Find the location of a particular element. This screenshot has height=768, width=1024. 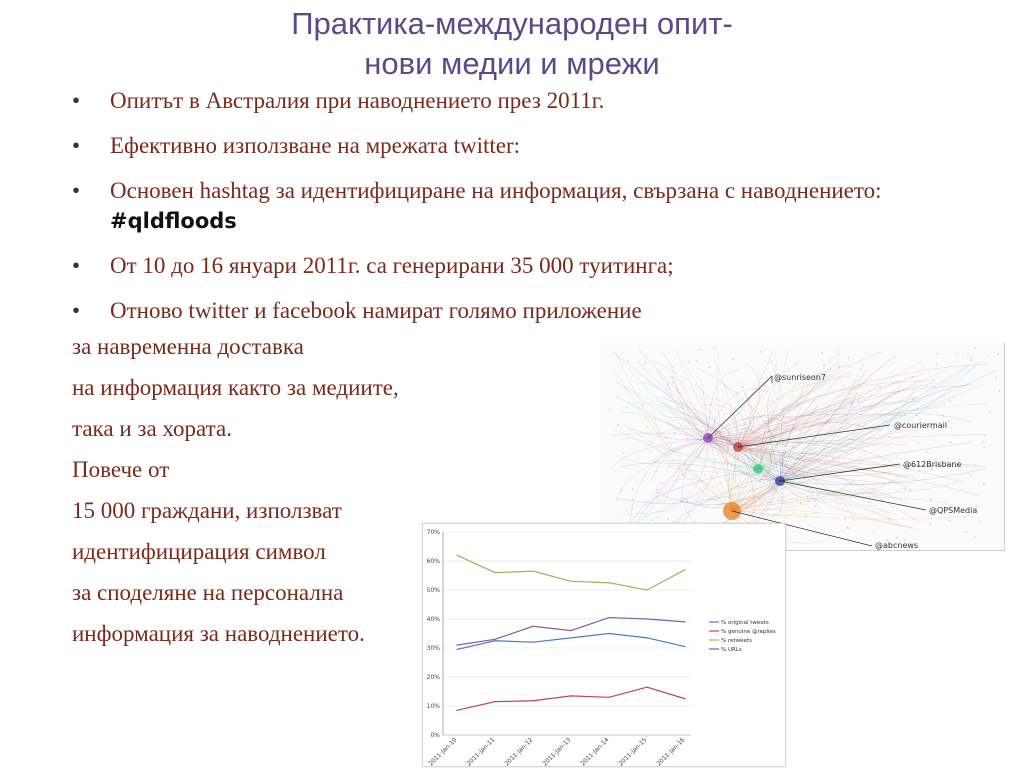

network-hub is located at coordinates (758, 469).